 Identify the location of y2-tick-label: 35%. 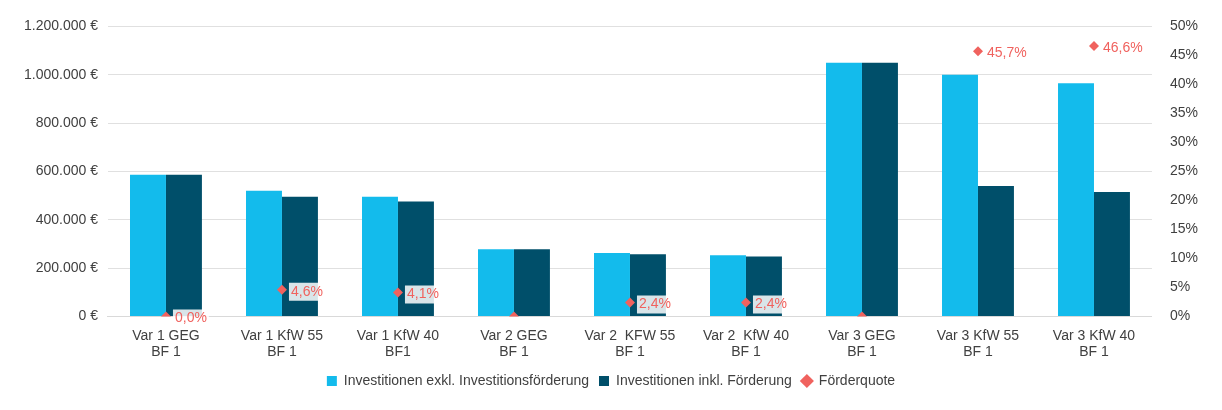
(1184, 112).